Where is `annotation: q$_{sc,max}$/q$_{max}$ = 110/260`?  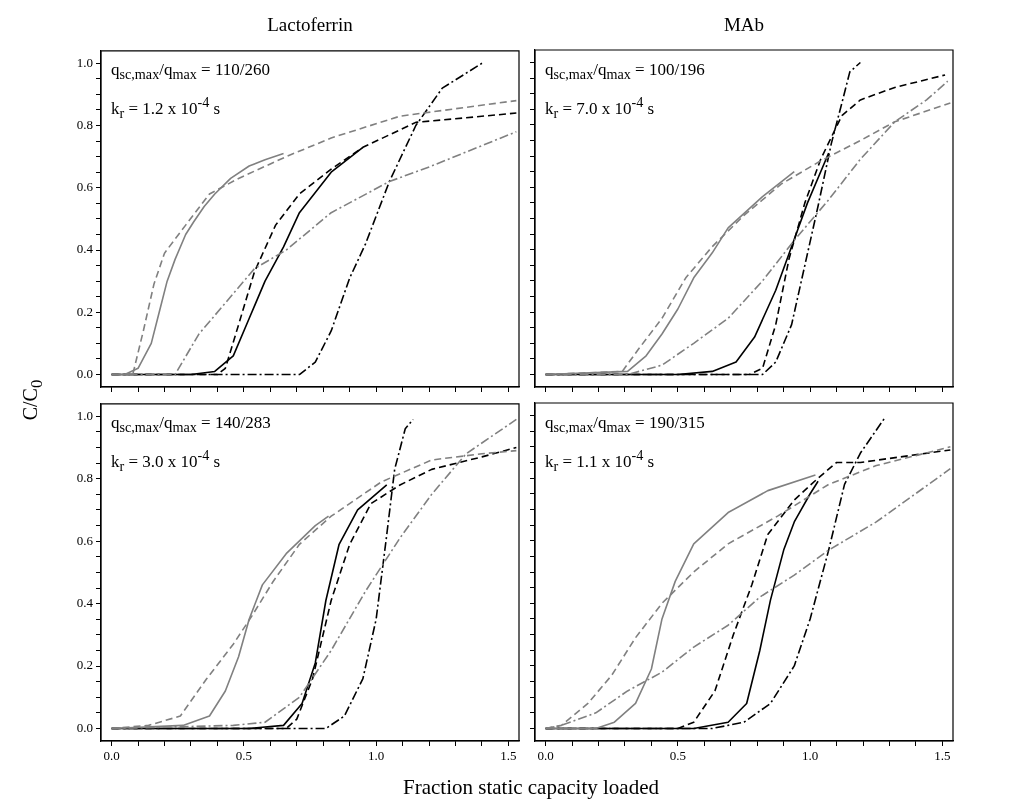
annotation: q$_{sc,max}$/q$_{max}$ = 110/260 is located at coordinates (191, 72).